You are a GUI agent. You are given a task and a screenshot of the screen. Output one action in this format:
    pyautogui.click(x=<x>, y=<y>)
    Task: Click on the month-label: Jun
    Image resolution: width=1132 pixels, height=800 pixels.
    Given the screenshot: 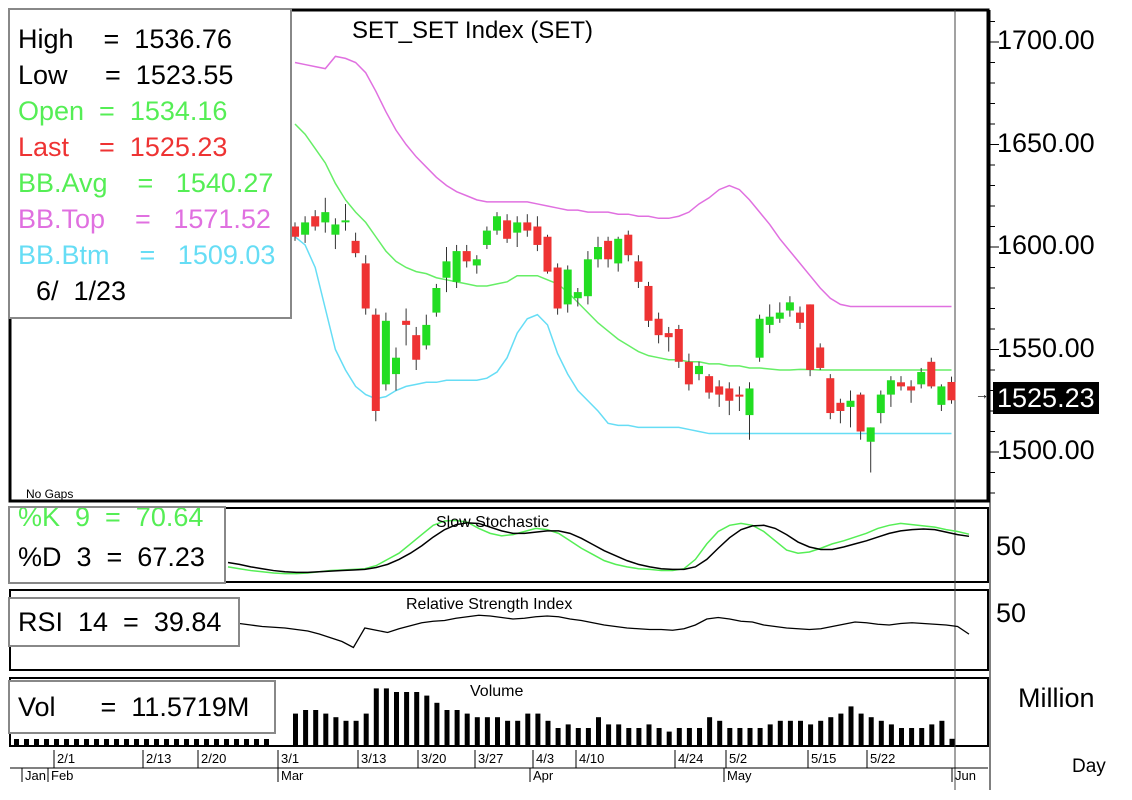 What is the action you would take?
    pyautogui.click(x=965, y=775)
    